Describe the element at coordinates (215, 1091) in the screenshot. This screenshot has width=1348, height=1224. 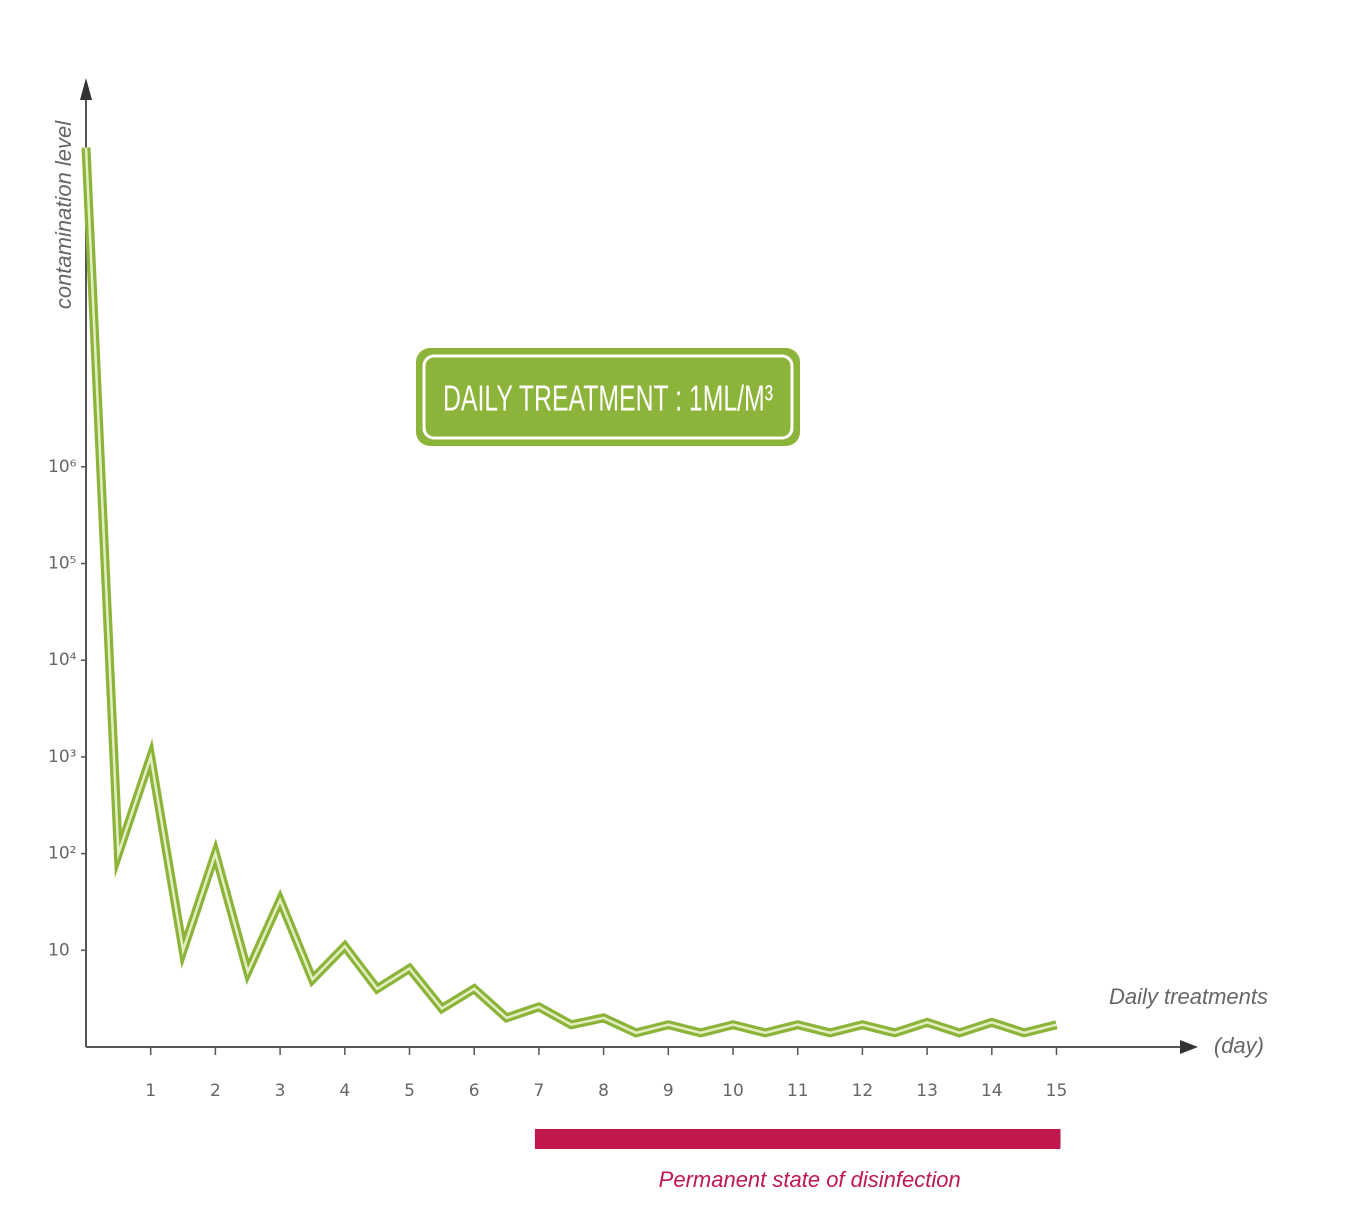
I see `x-tick-label: 2` at that location.